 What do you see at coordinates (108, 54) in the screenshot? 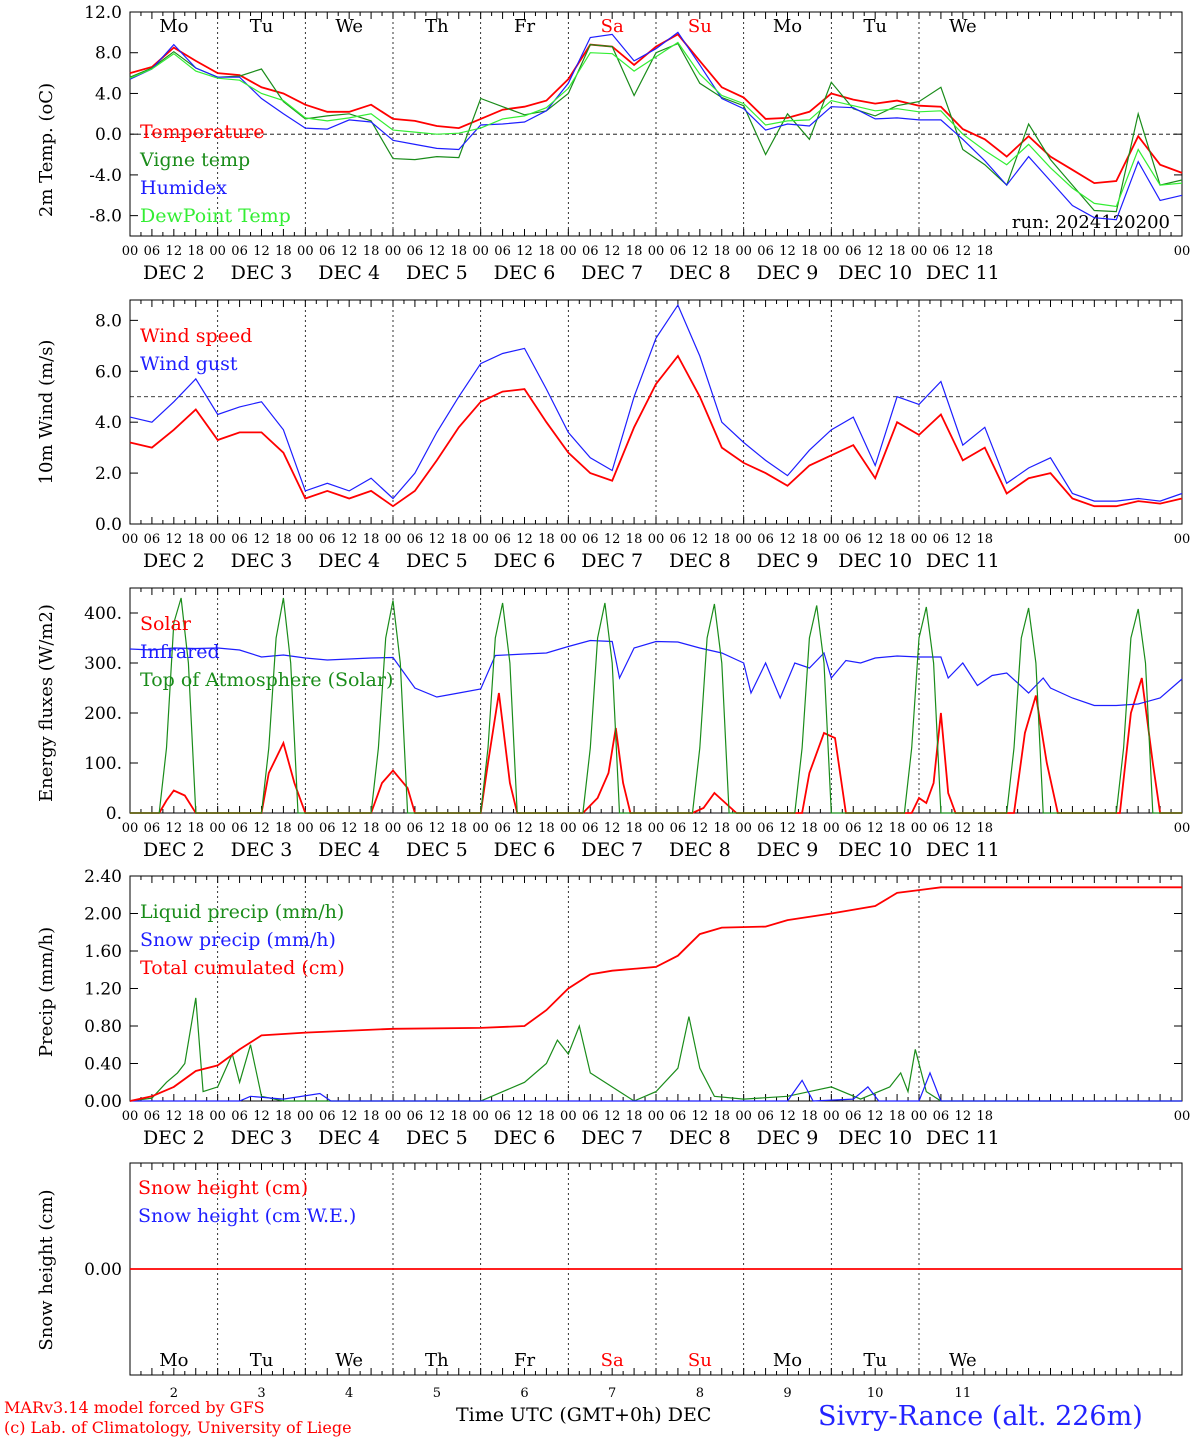
I see `y-tick-label: 8.0` at bounding box center [108, 54].